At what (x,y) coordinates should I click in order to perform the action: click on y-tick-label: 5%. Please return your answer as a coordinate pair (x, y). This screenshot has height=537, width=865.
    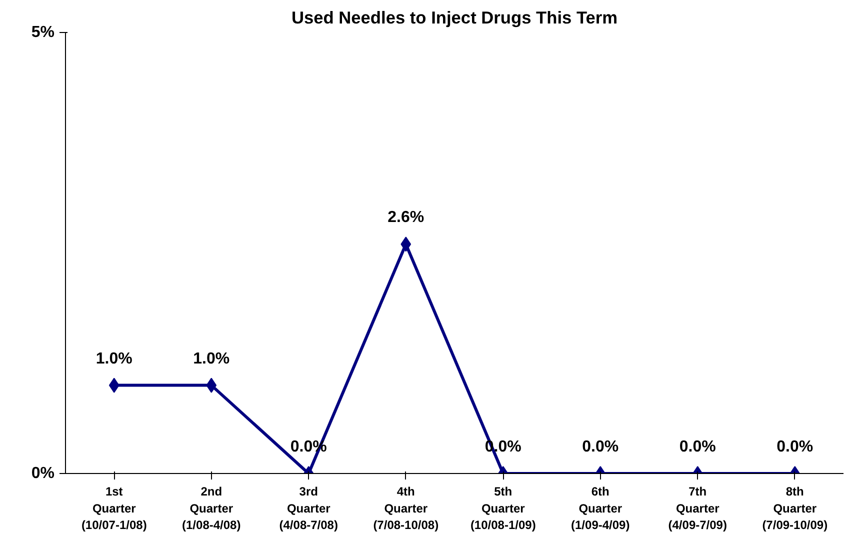
    Looking at the image, I should click on (42, 32).